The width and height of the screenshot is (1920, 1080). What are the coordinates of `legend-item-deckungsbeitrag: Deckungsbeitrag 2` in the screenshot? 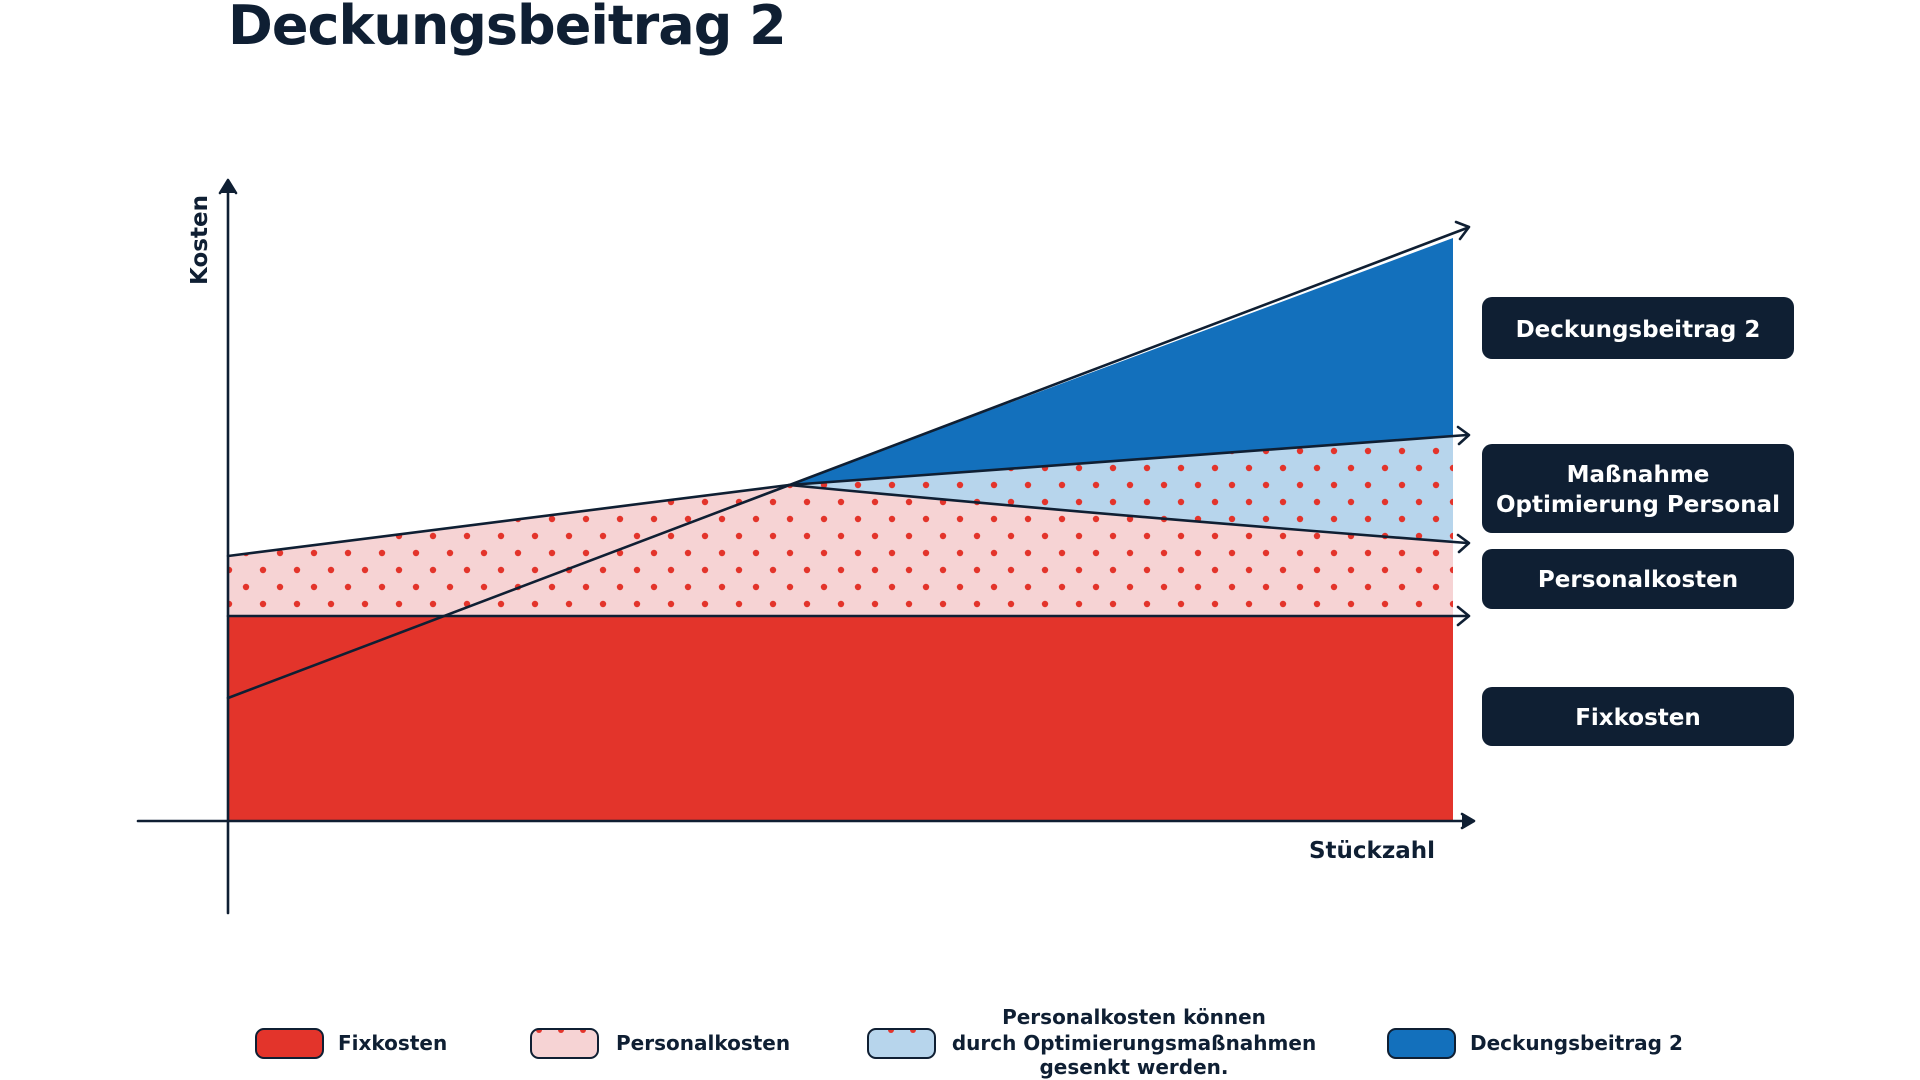 It's located at (1535, 1043).